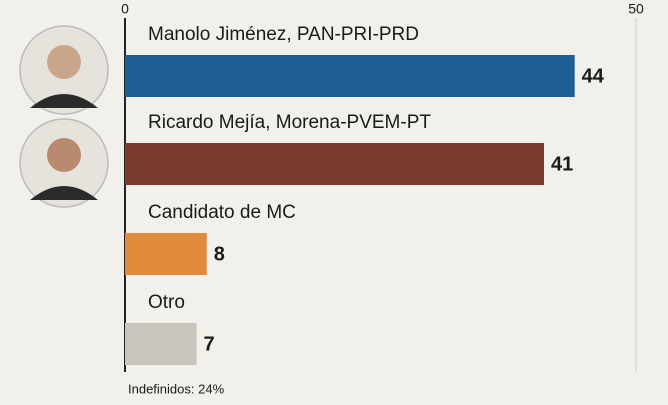  I want to click on x-tick-label: 0, so click(125, 9).